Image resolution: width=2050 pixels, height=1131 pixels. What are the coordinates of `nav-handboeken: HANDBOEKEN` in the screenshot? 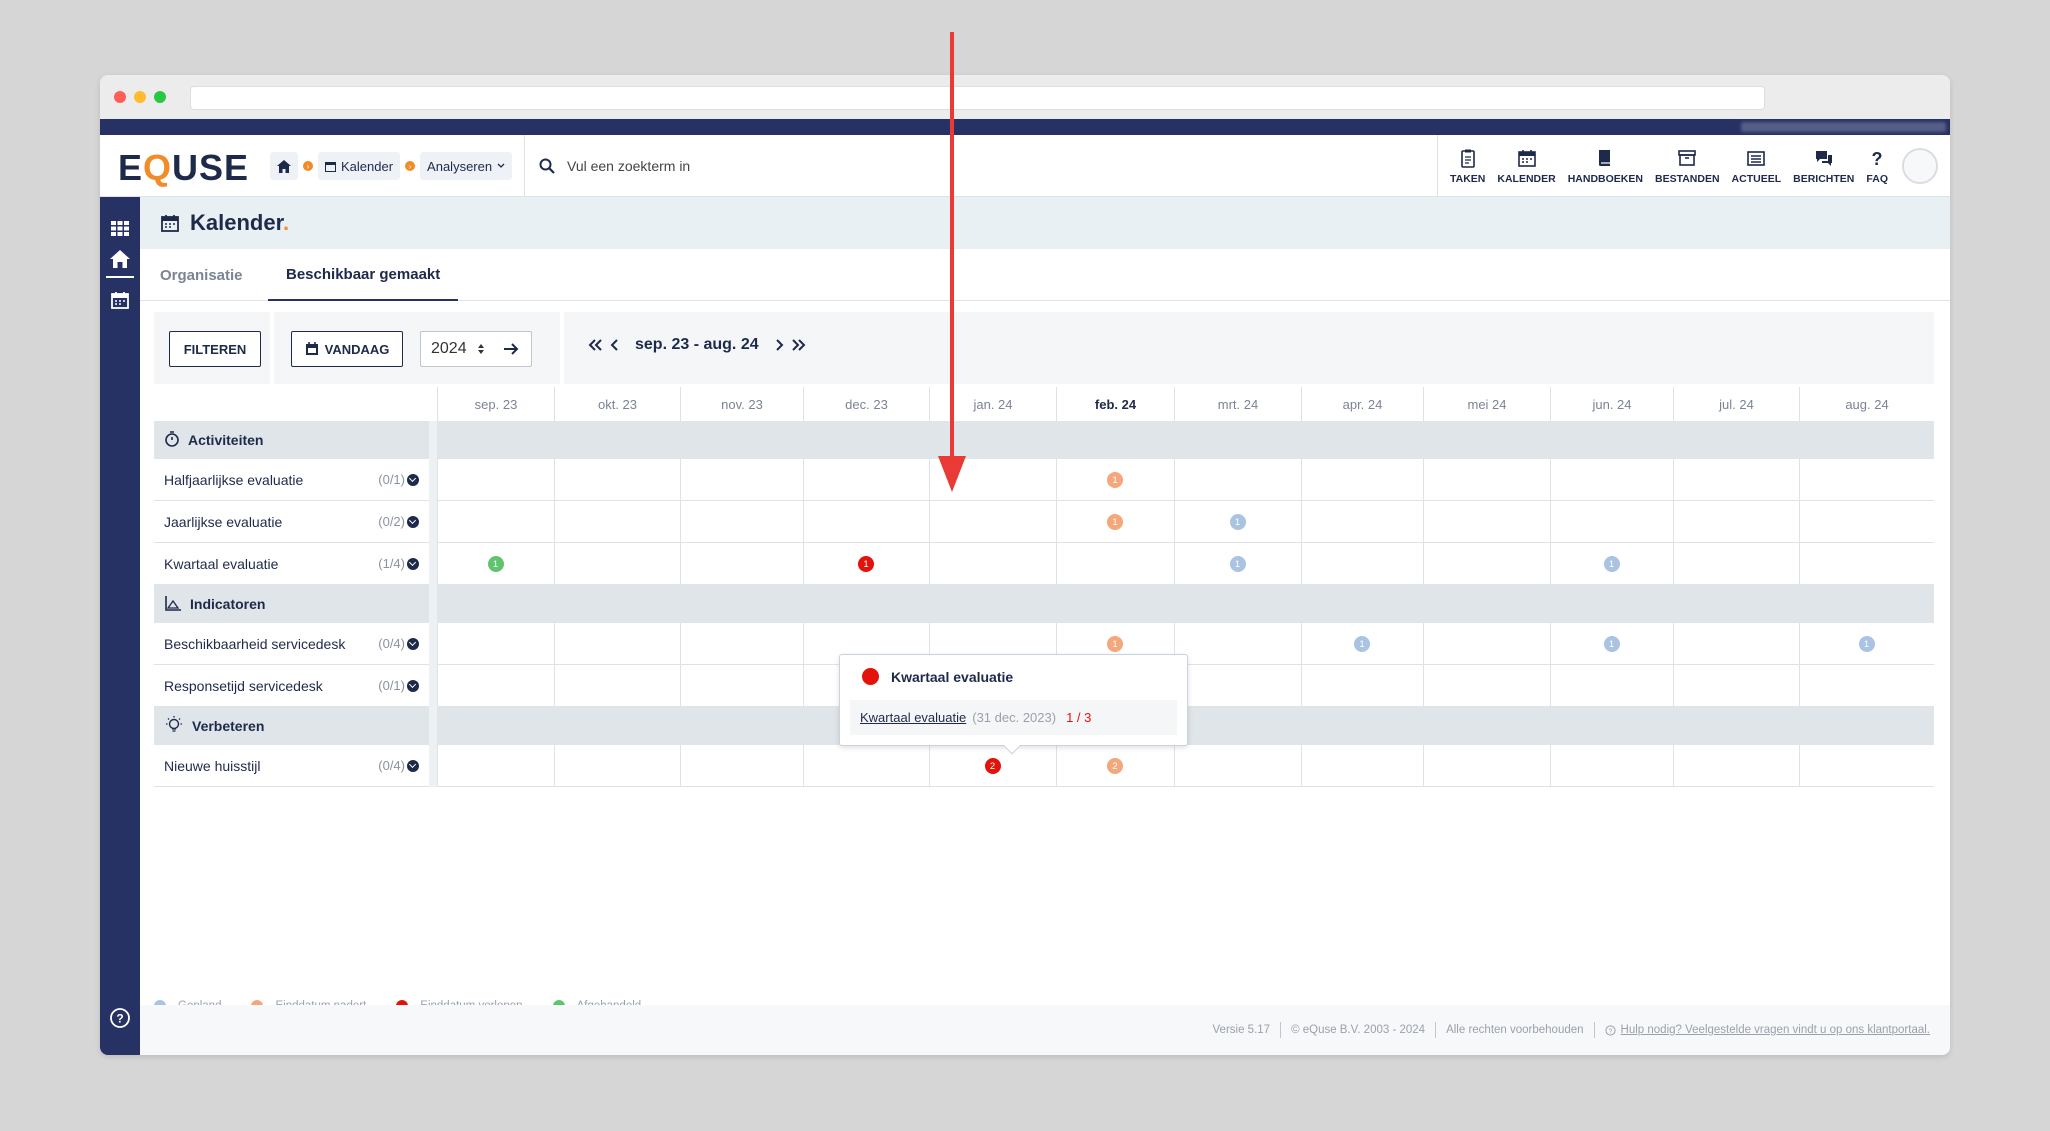 It's located at (1605, 166).